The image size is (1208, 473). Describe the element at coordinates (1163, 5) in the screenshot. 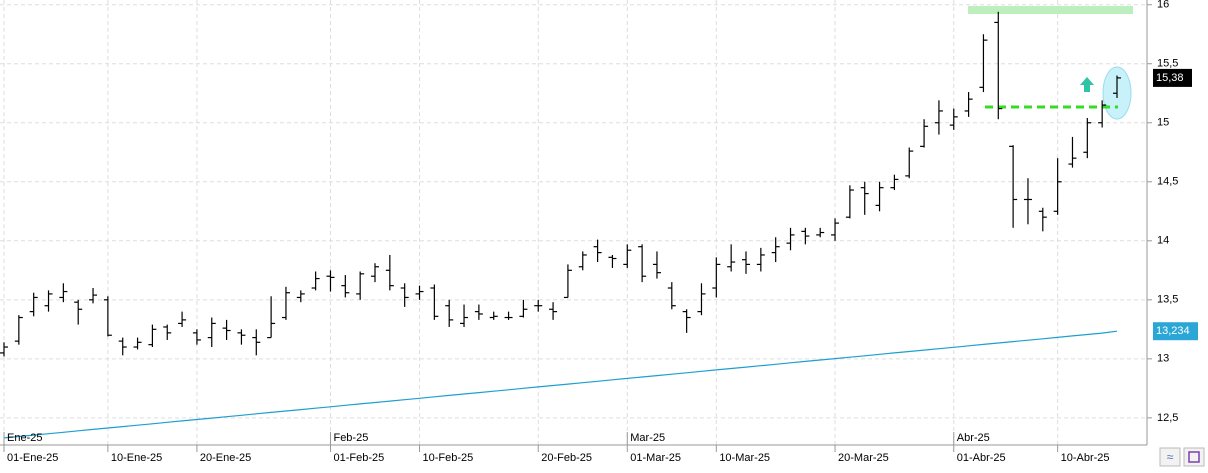

I see `y-tick-label: 16` at that location.